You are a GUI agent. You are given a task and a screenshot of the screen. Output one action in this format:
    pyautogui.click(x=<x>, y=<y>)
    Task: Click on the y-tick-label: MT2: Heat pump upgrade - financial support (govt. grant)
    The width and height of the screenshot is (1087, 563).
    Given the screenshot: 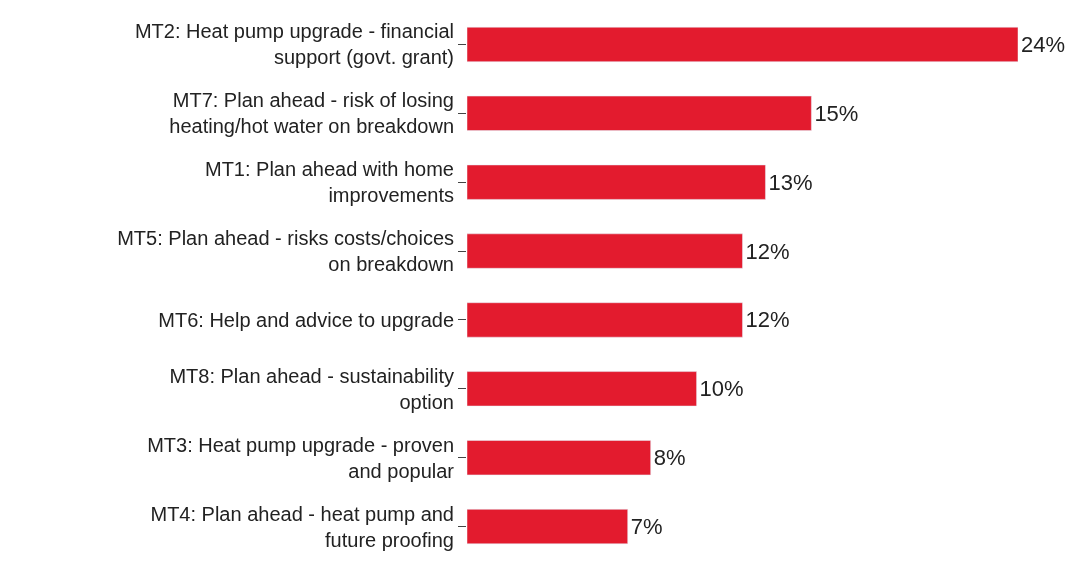 What is the action you would take?
    pyautogui.click(x=294, y=44)
    